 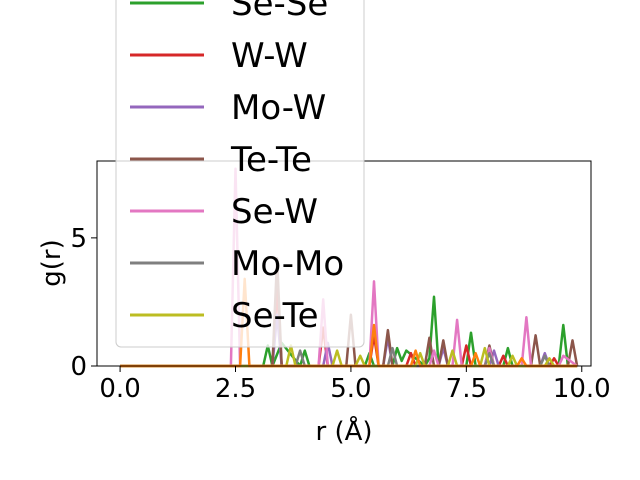 I want to click on x-axis: 0.0 2.5 5.0 7.5 10.0, so click(x=355, y=385).